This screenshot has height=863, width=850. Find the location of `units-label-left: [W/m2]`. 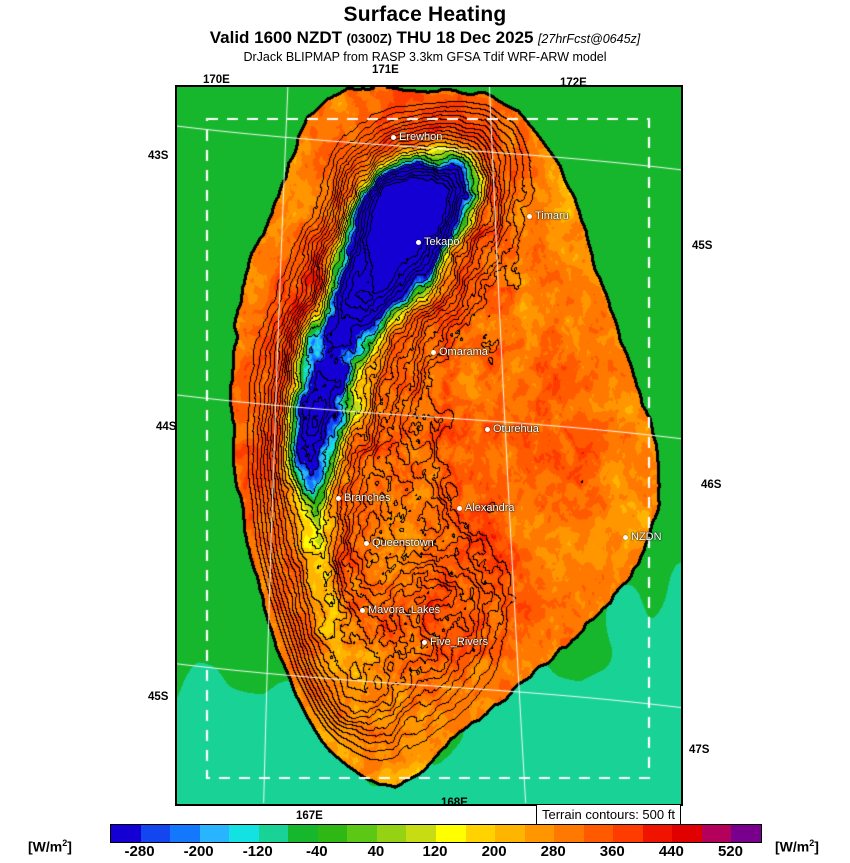

units-label-left: [W/m2] is located at coordinates (50, 846).